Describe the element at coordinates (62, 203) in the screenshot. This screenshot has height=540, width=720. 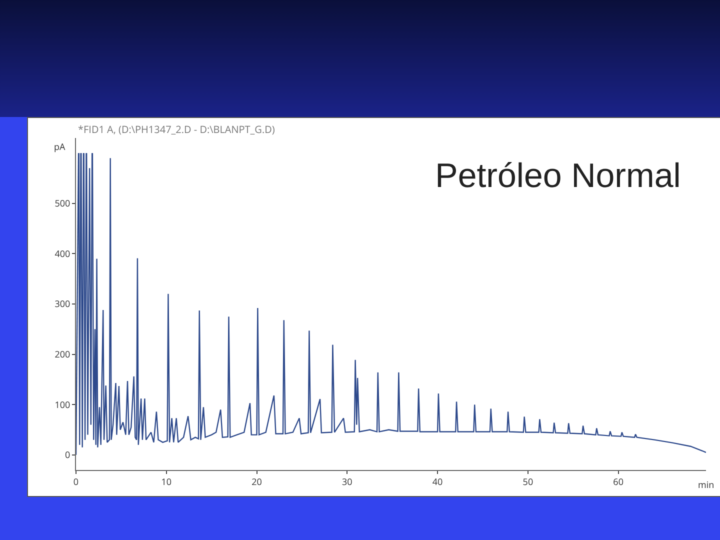
I see `y-tick-label: 500` at that location.